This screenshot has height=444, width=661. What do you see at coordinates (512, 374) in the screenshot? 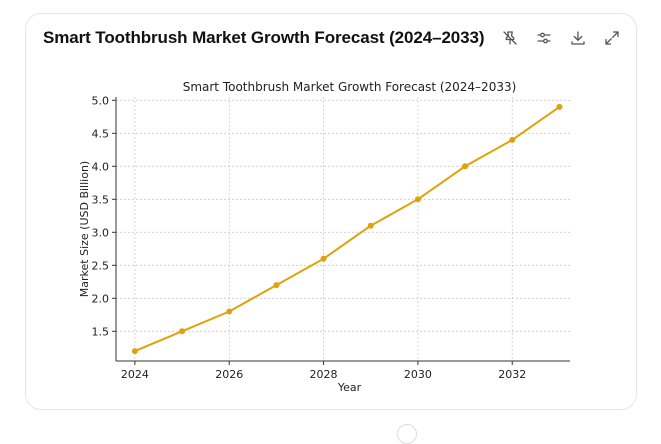
I see `x-tick-label: 2032` at bounding box center [512, 374].